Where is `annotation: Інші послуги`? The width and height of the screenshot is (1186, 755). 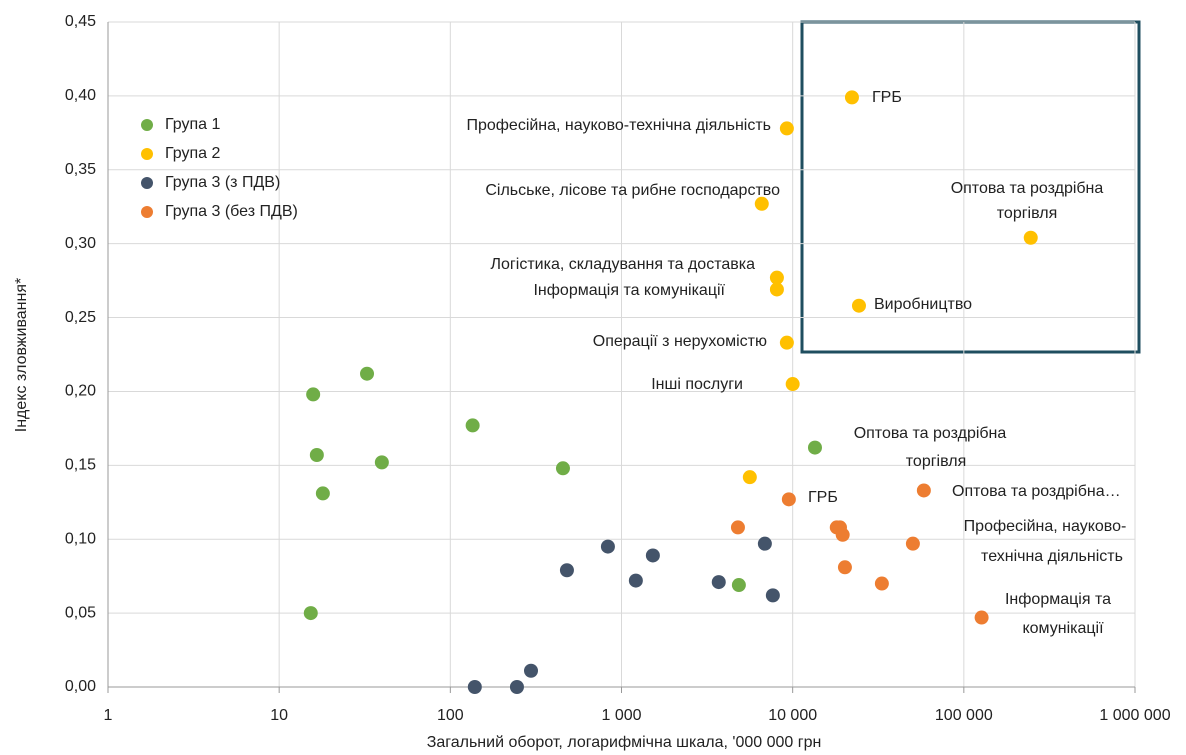
annotation: Інші послуги is located at coordinates (697, 384).